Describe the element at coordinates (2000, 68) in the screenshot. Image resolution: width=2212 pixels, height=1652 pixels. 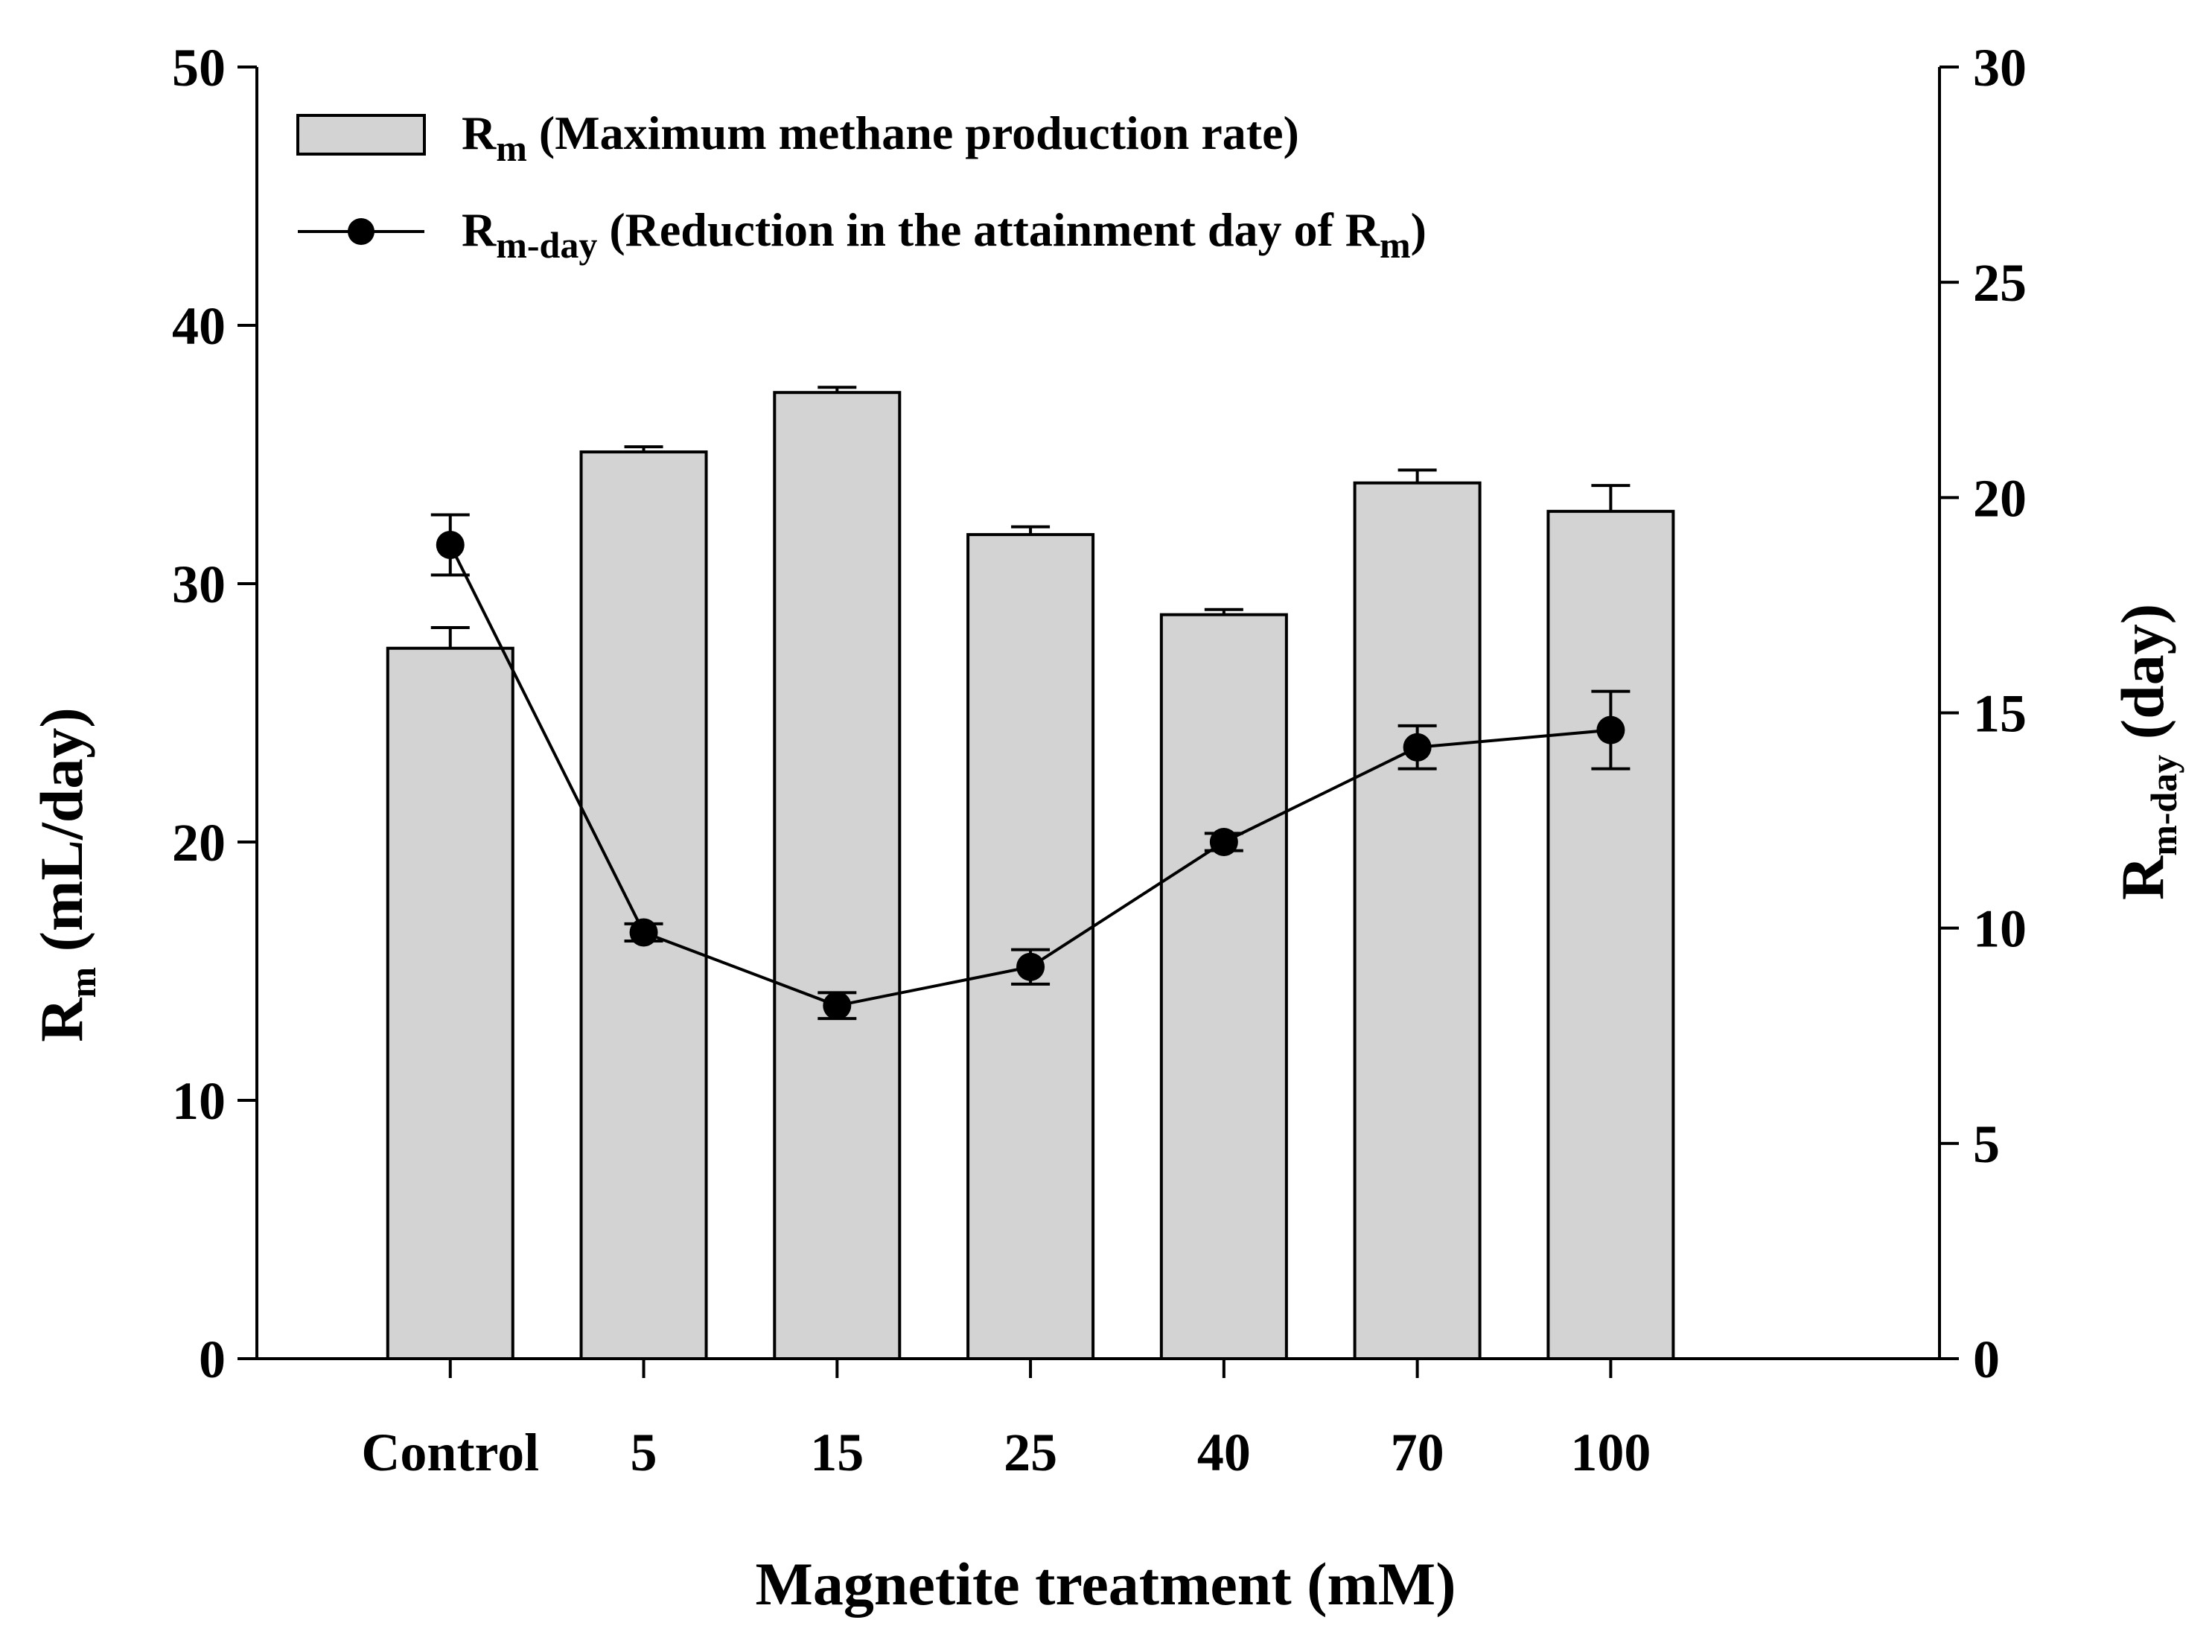
I see `right-tick-label: 30` at that location.